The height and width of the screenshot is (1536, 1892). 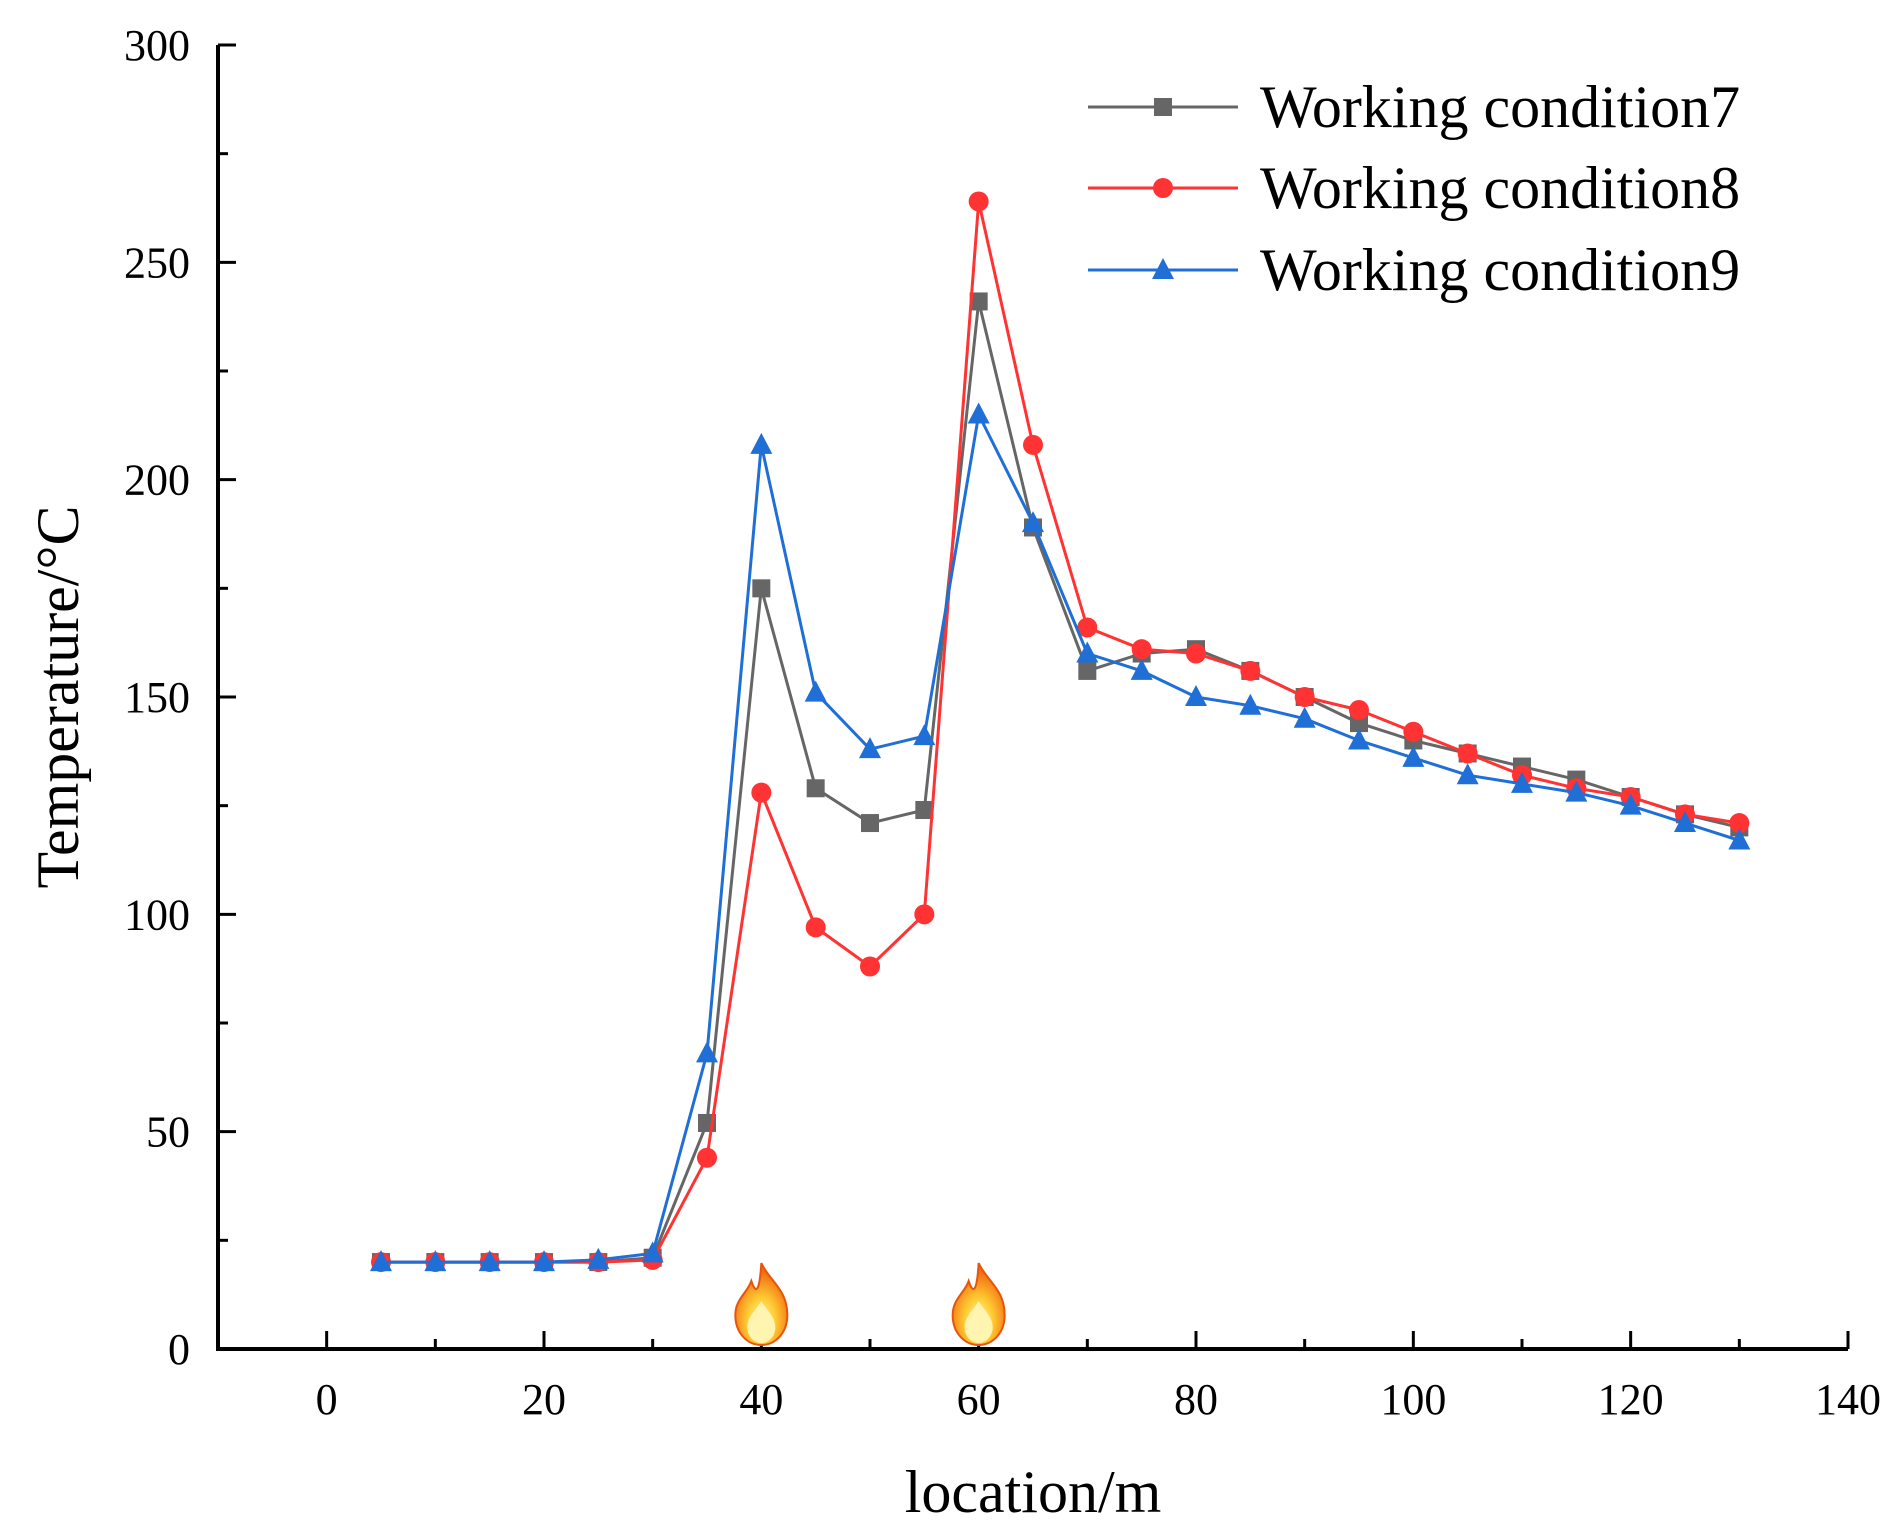 I want to click on legend-label: Working condition7, so click(x=1500, y=107).